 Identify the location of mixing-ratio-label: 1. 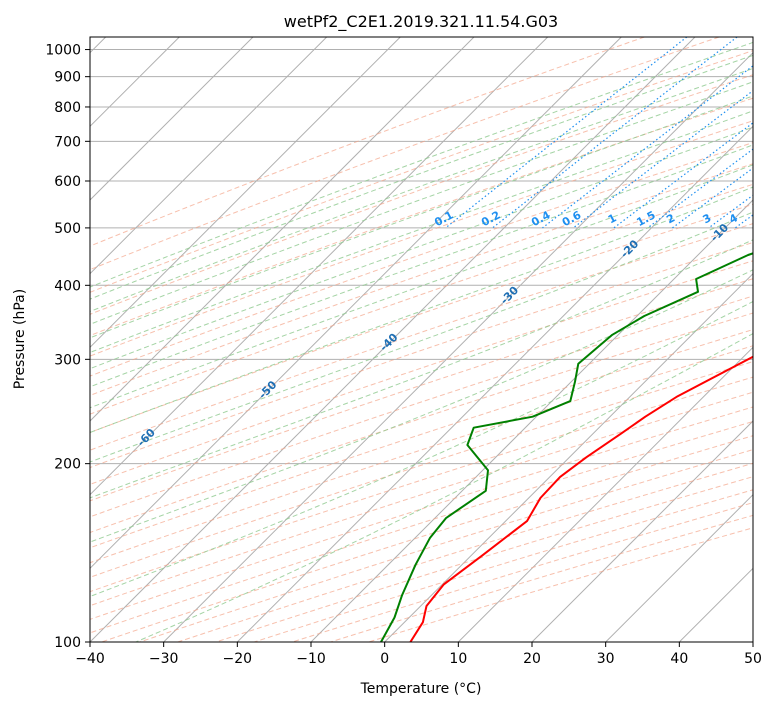
(612, 218).